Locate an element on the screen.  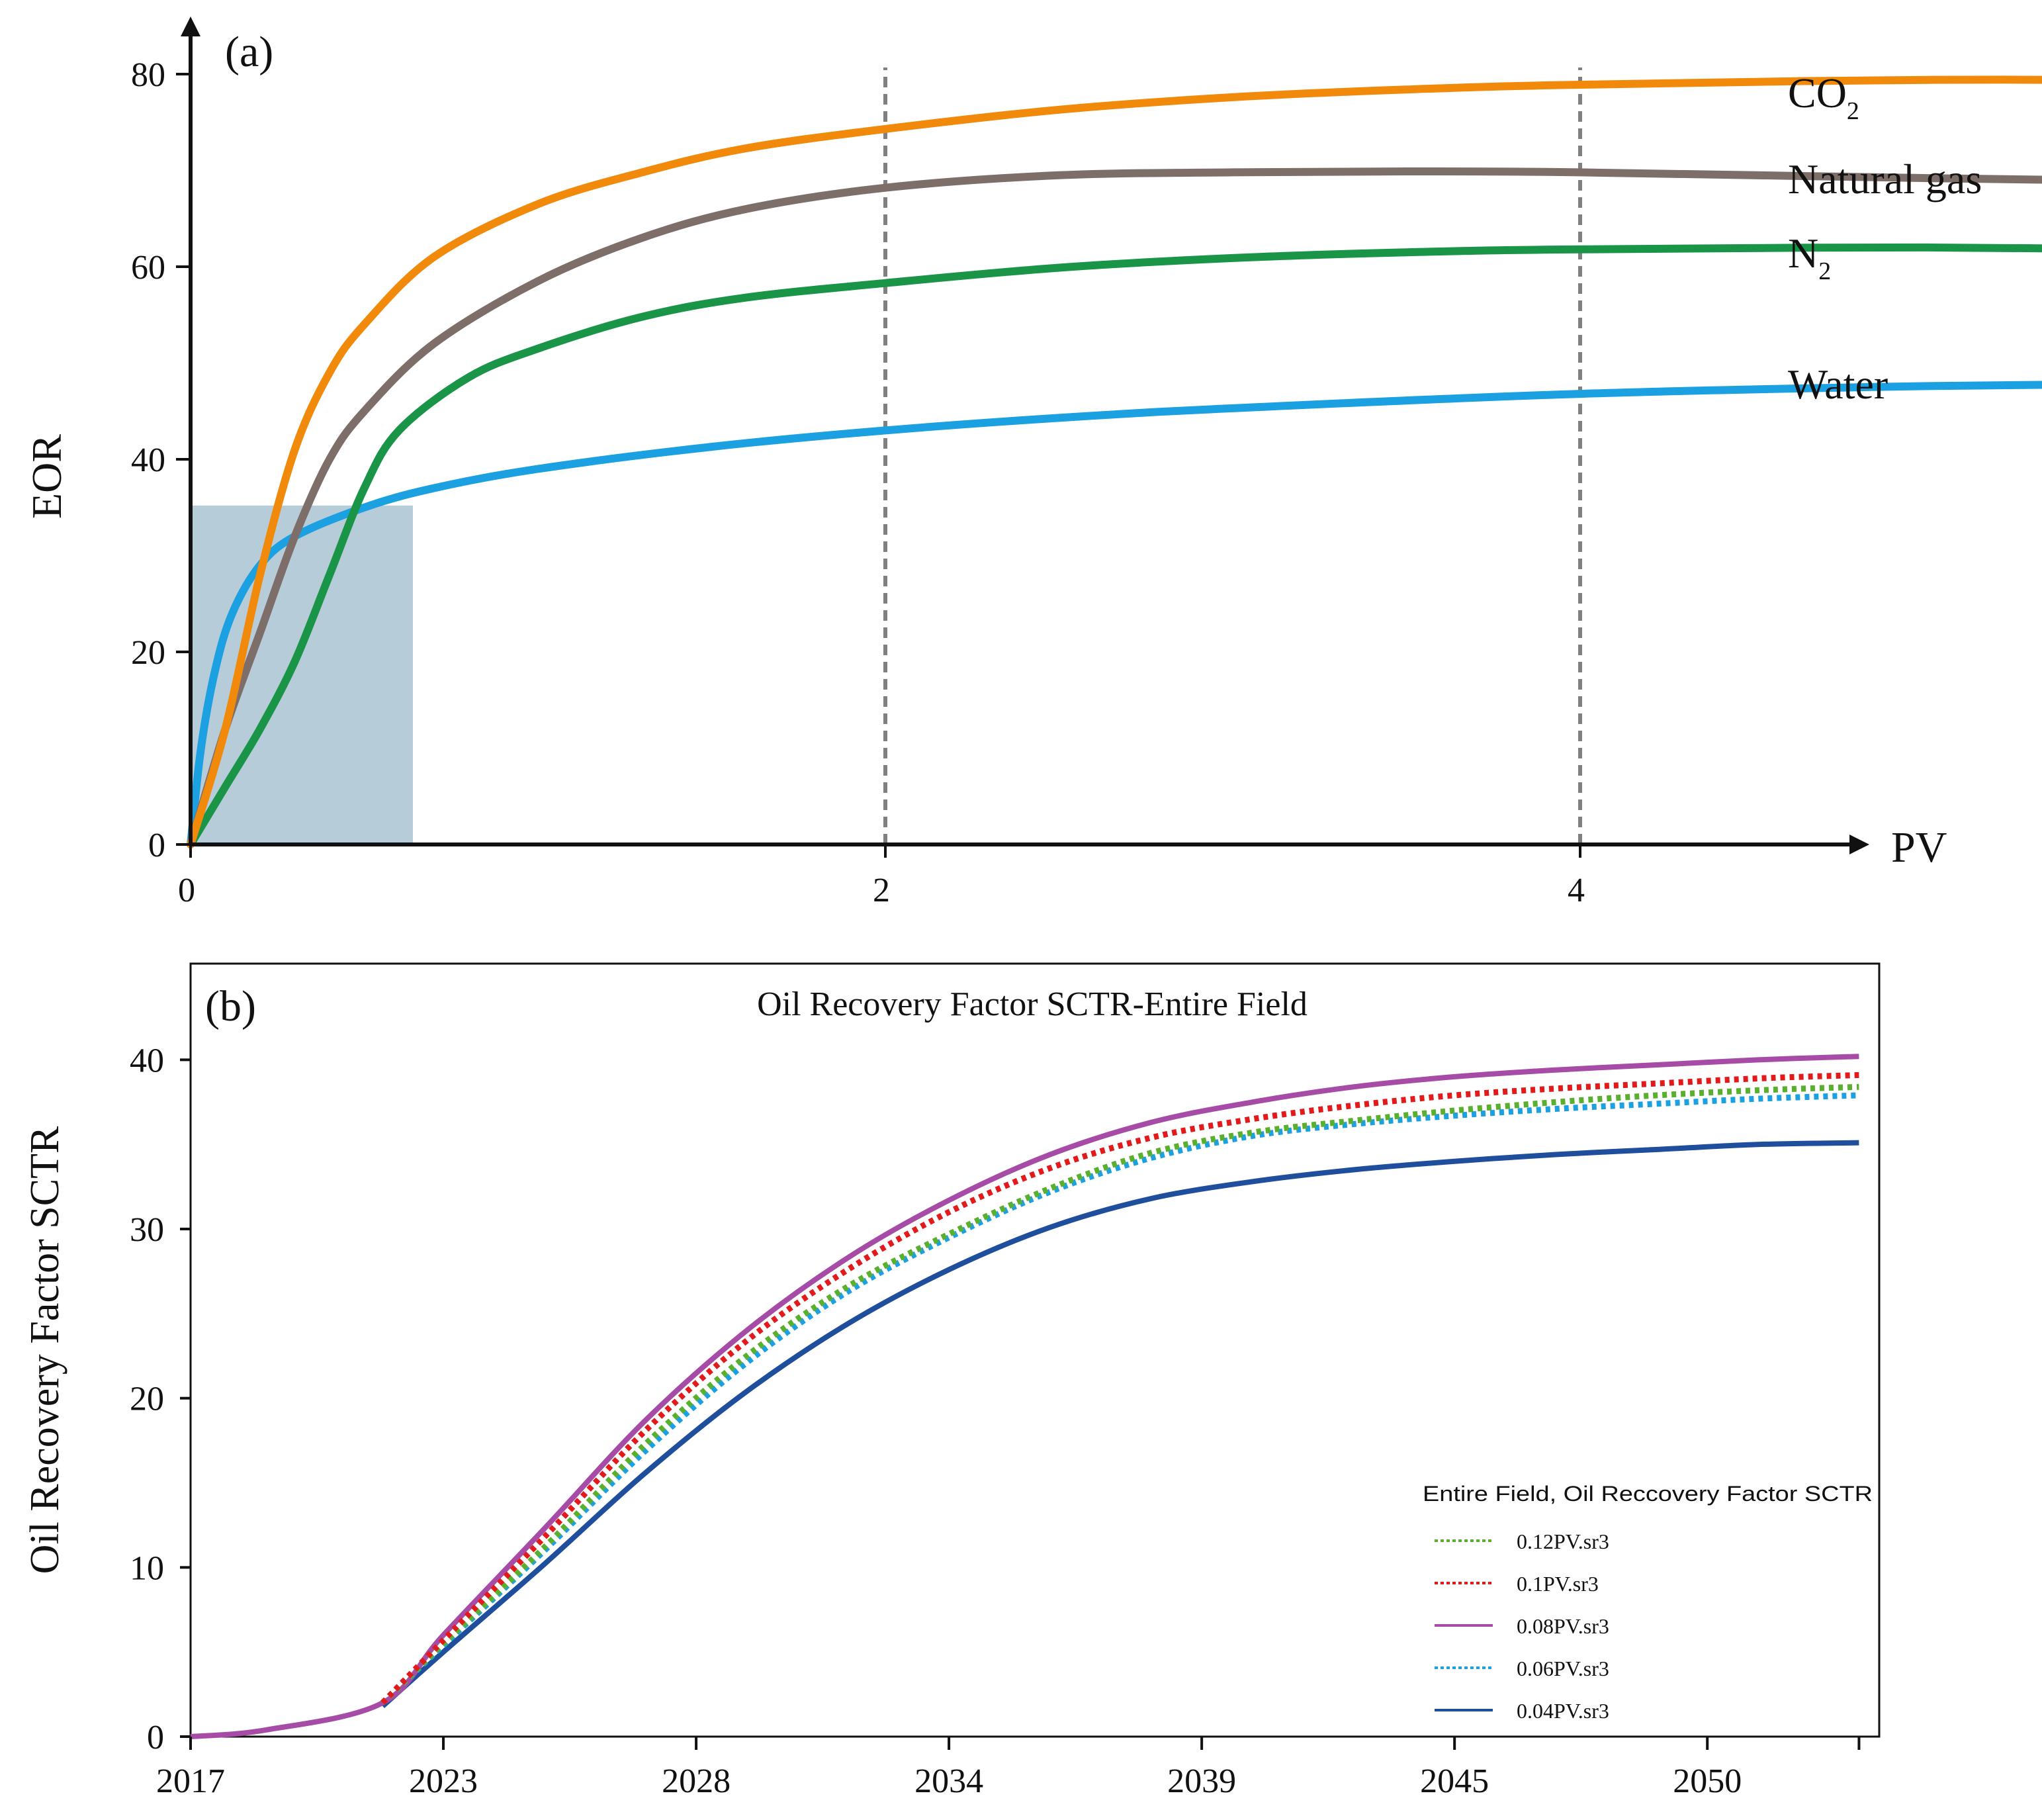
y-tick-label: 10 is located at coordinates (147, 1568).